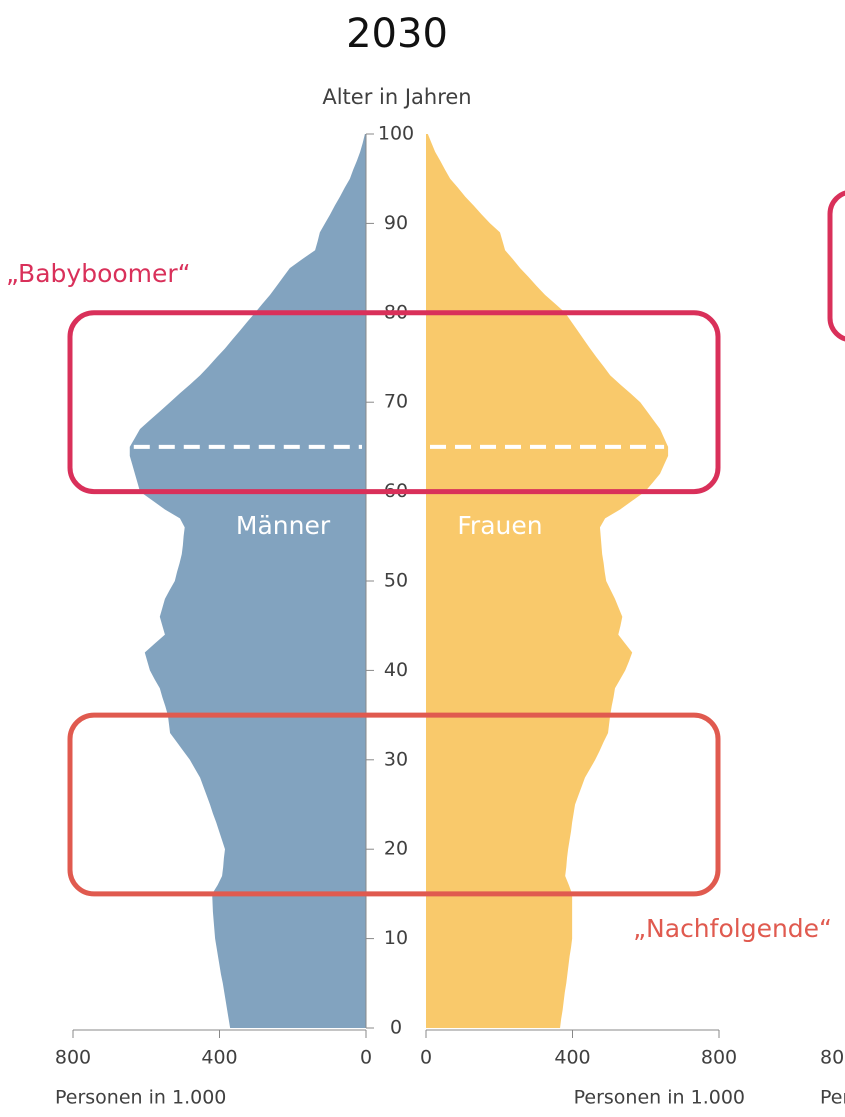  Describe the element at coordinates (396, 670) in the screenshot. I see `y-tick-label: 40` at that location.